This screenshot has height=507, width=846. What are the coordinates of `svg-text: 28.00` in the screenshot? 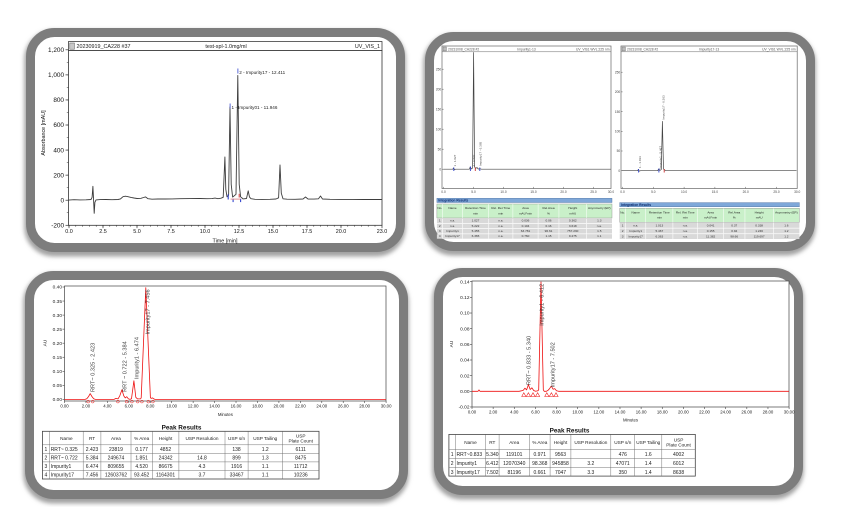 It's located at (364, 406).